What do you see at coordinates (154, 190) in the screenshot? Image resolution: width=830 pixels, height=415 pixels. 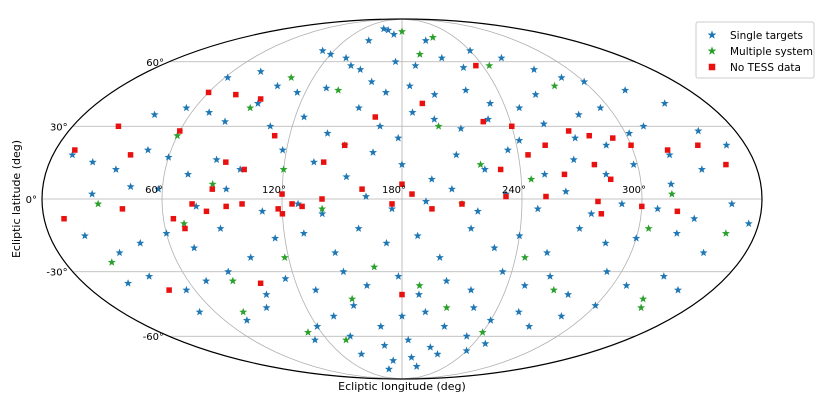 I see `x-tick-label: 60°` at bounding box center [154, 190].